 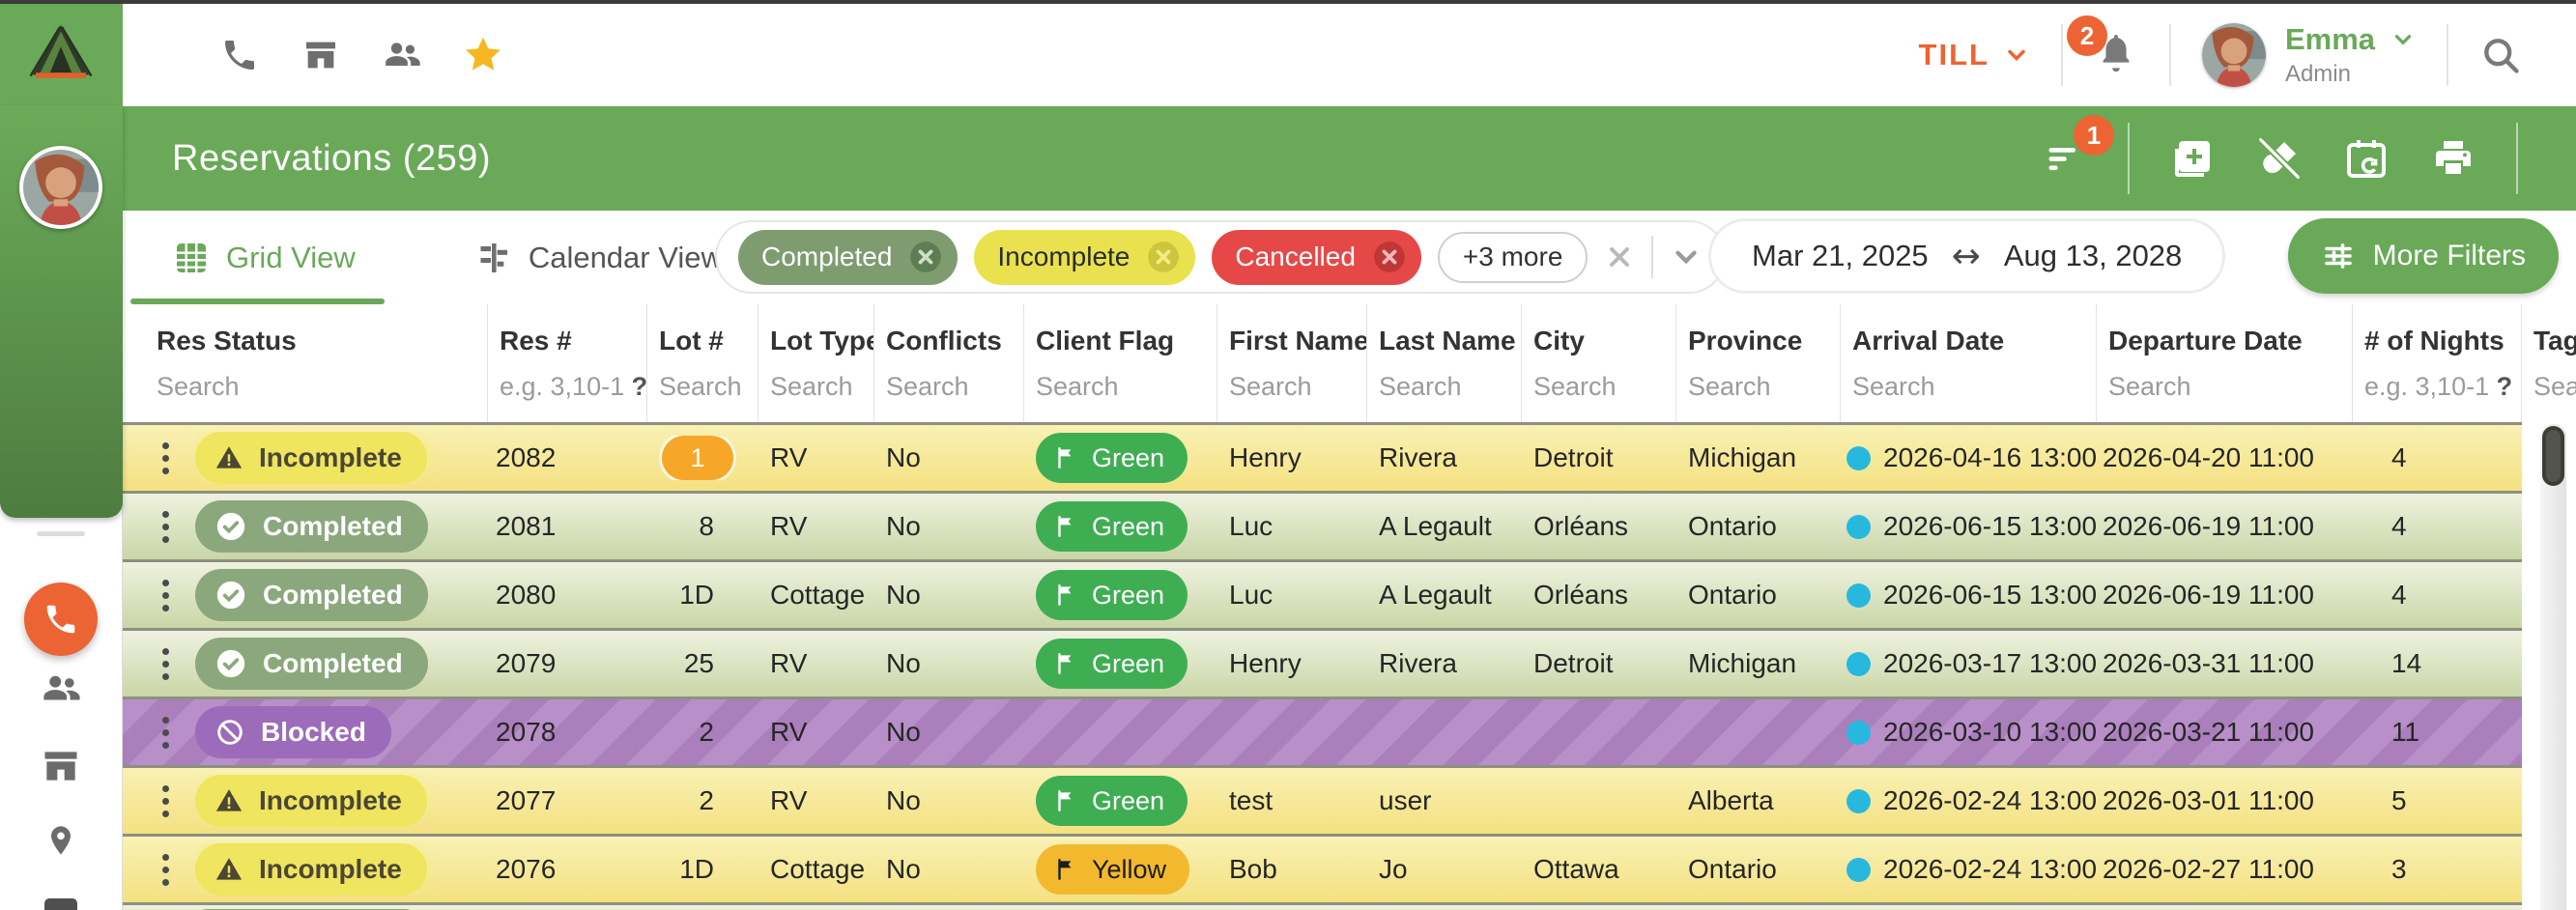 What do you see at coordinates (61, 620) in the screenshot?
I see `phone-fab-button` at bounding box center [61, 620].